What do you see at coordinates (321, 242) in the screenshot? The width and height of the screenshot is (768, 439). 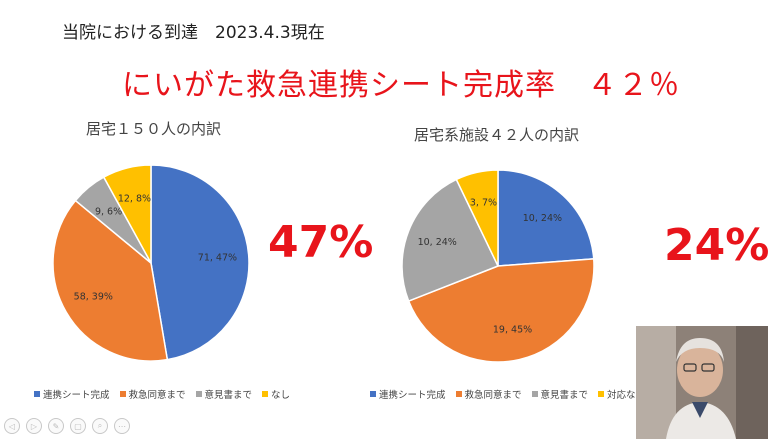 I see `big-percent-1: 47%` at bounding box center [321, 242].